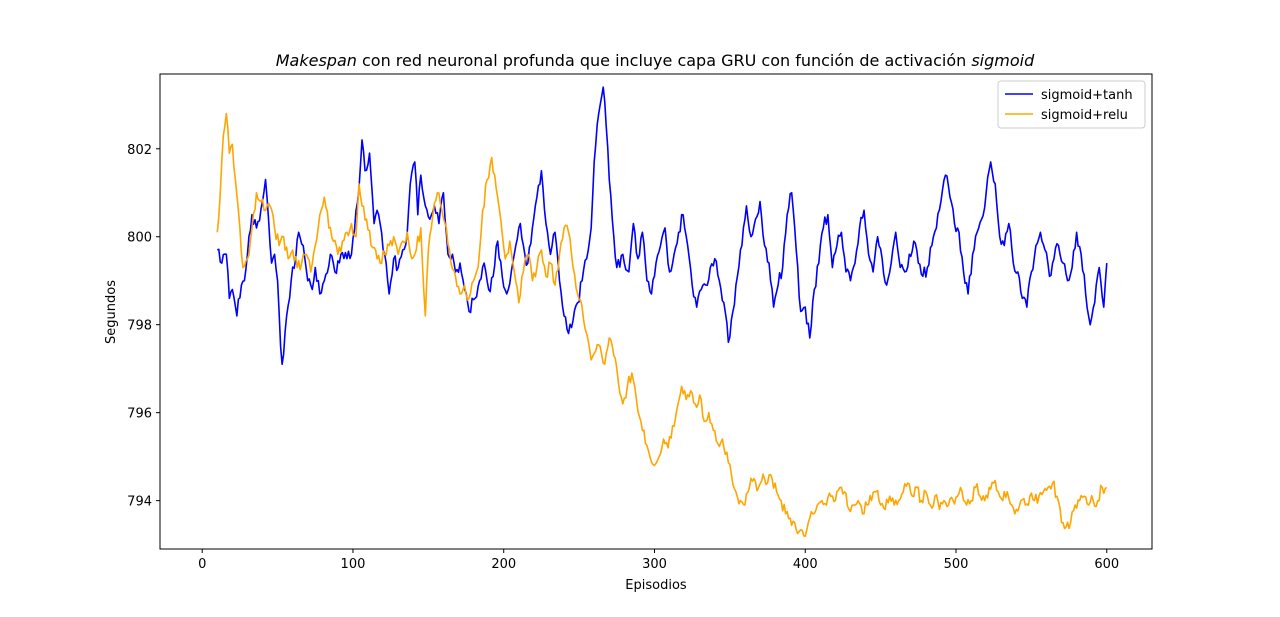  What do you see at coordinates (139, 326) in the screenshot?
I see `y-tick-label: 798` at bounding box center [139, 326].